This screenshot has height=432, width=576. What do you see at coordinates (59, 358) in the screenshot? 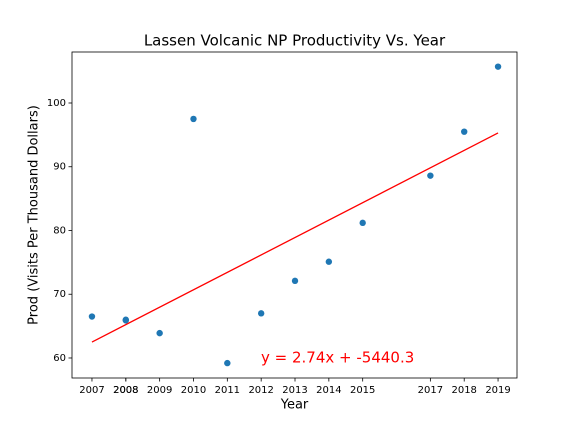
I see `y-tick-label: 60` at bounding box center [59, 358].